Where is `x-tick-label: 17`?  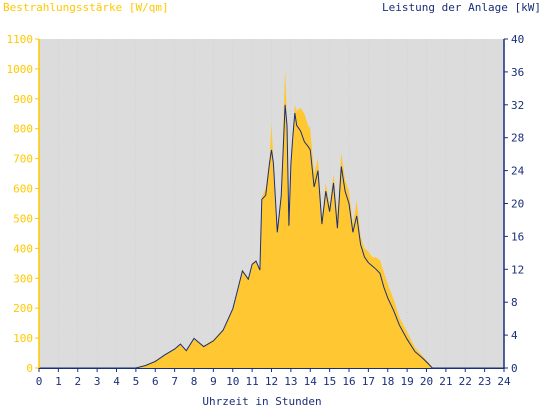
x-tick-label: 17 is located at coordinates (368, 381).